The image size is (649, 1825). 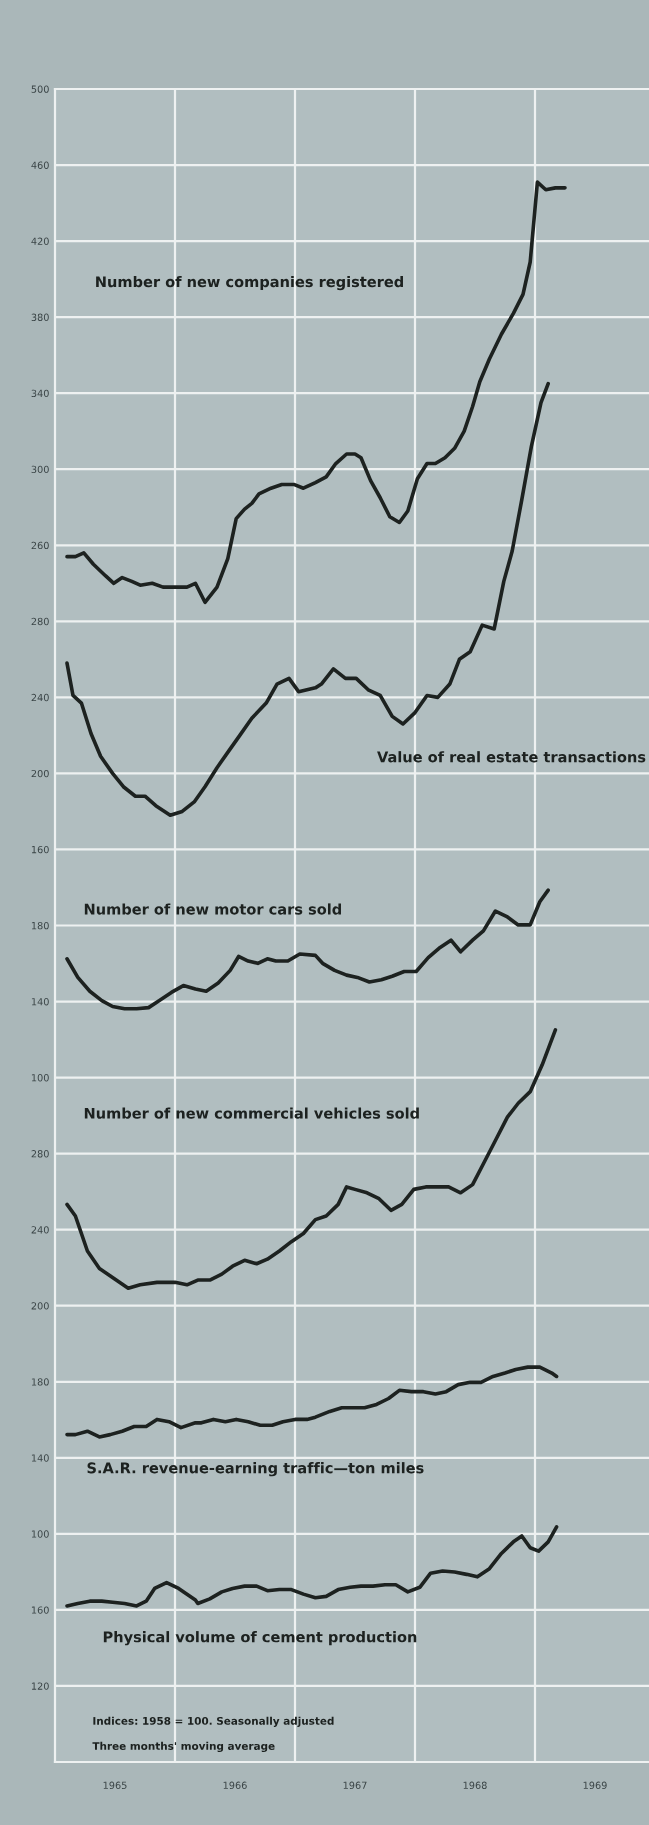 I want to click on y-tick-label: 380, so click(x=40, y=317).